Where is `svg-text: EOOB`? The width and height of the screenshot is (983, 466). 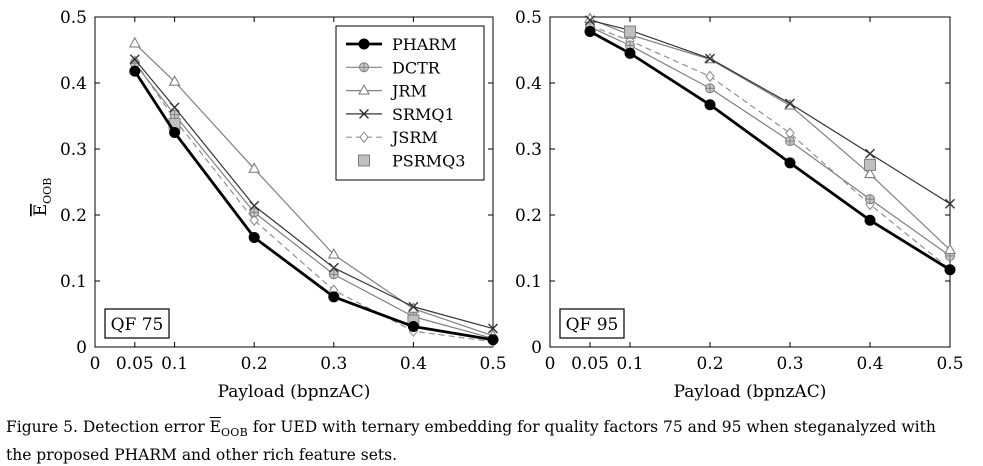
svg-text: EOOB is located at coordinates (42, 197).